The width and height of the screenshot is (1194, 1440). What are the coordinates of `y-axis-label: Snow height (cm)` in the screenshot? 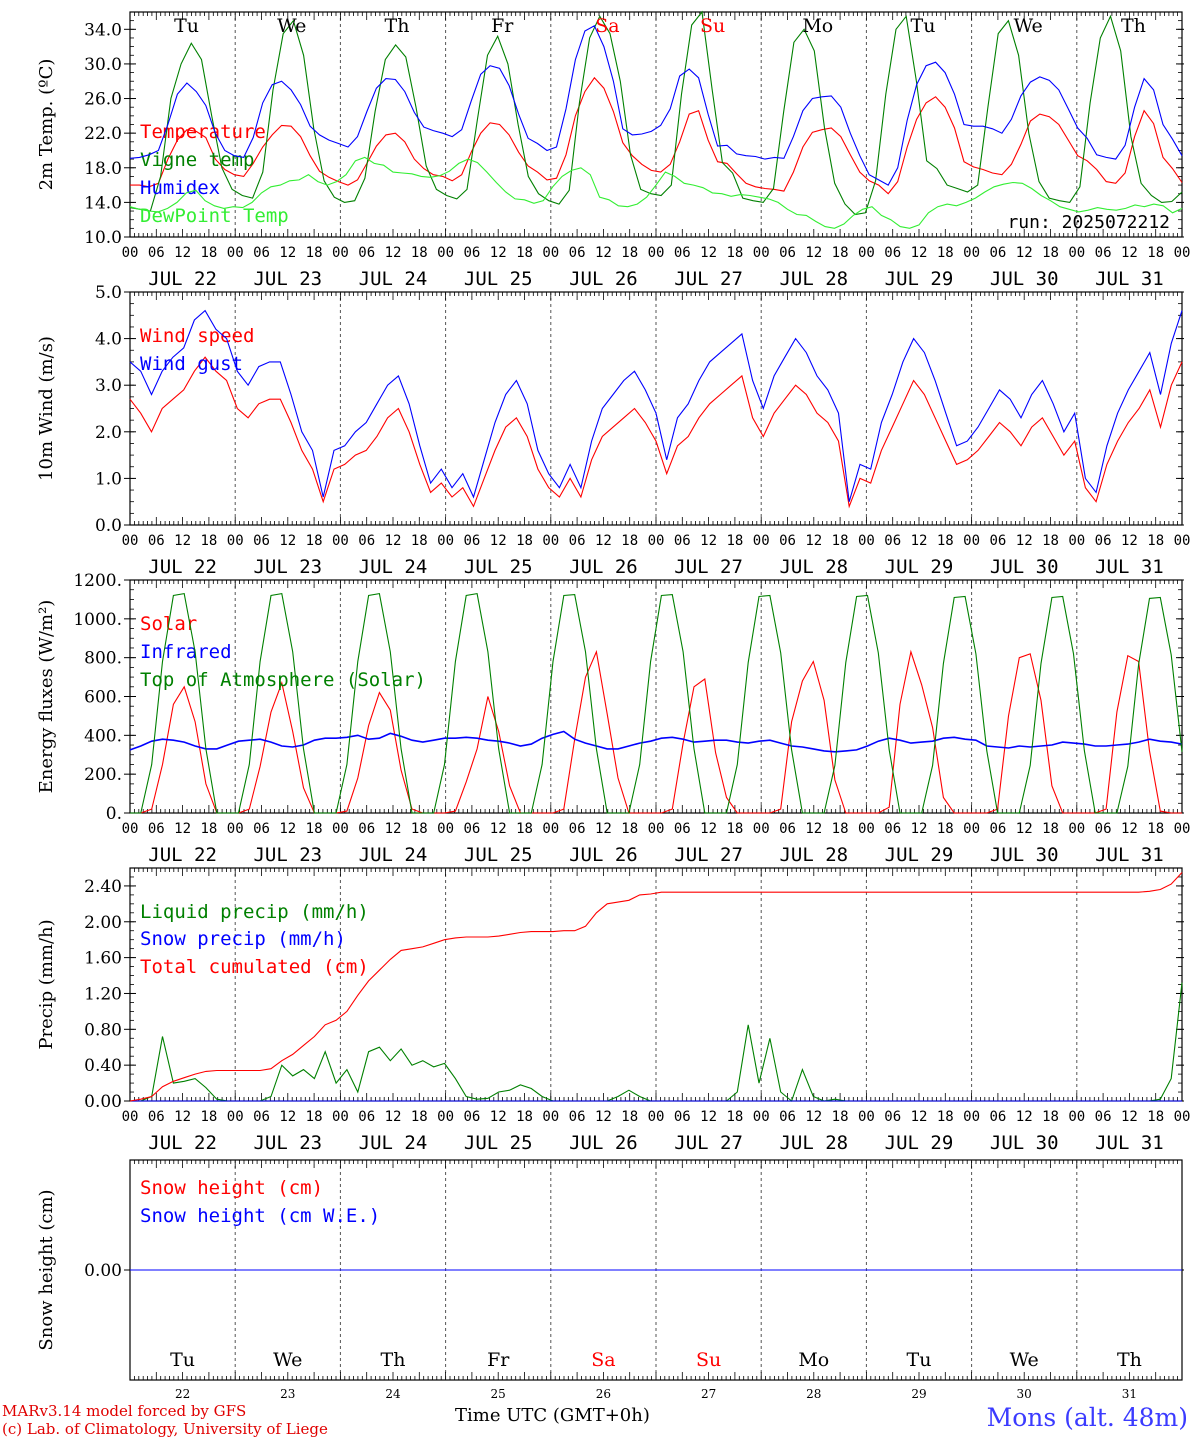 It's located at (46, 1269).